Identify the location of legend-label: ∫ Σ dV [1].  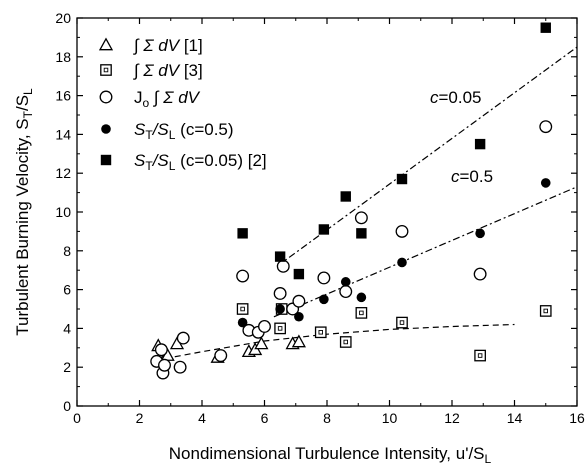
(168, 45).